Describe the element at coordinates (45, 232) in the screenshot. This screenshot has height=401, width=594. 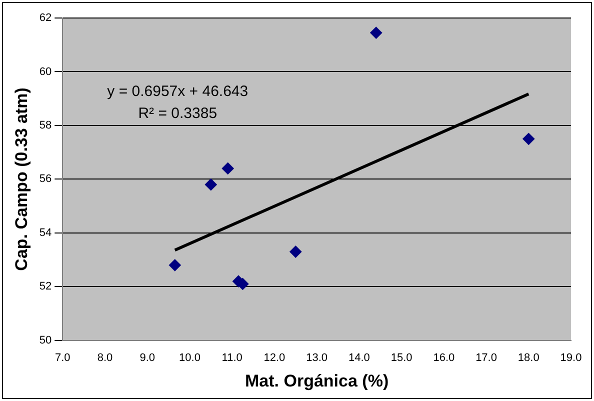
I see `y-tick-label: 54` at that location.